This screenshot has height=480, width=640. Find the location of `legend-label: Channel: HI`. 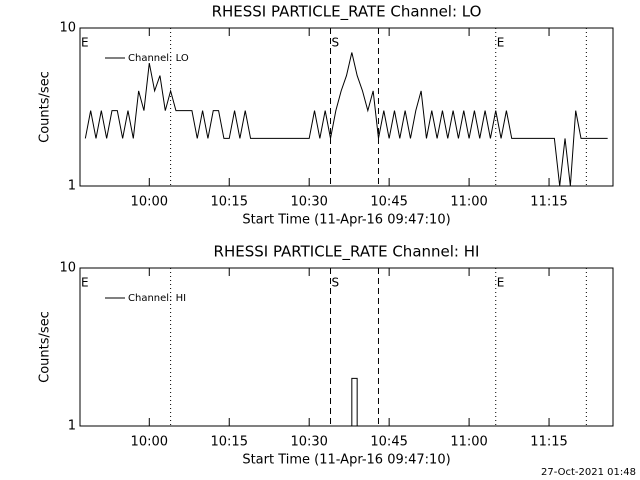

legend-label: Channel: HI is located at coordinates (157, 298).